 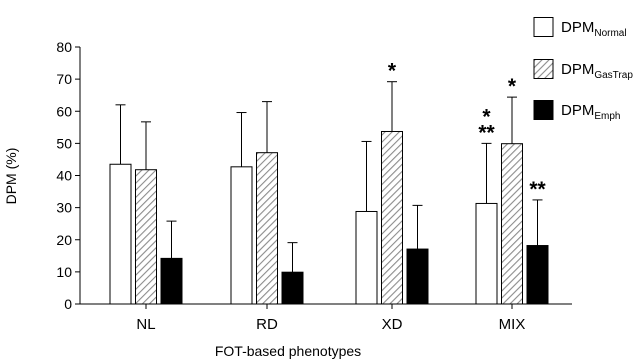 I want to click on legend-label: DPMGasTrap, so click(x=597, y=71).